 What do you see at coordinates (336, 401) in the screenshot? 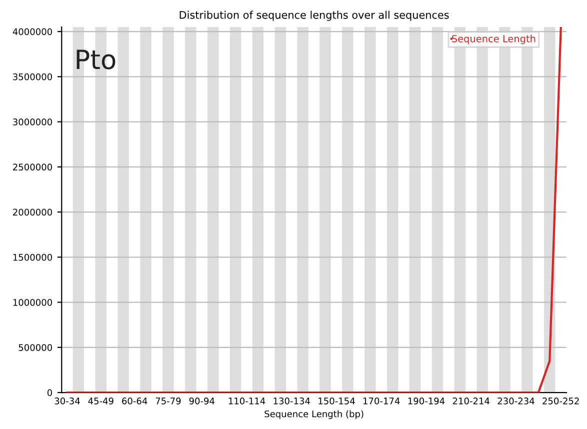
I see `x-tick-label: 150-154` at bounding box center [336, 401].